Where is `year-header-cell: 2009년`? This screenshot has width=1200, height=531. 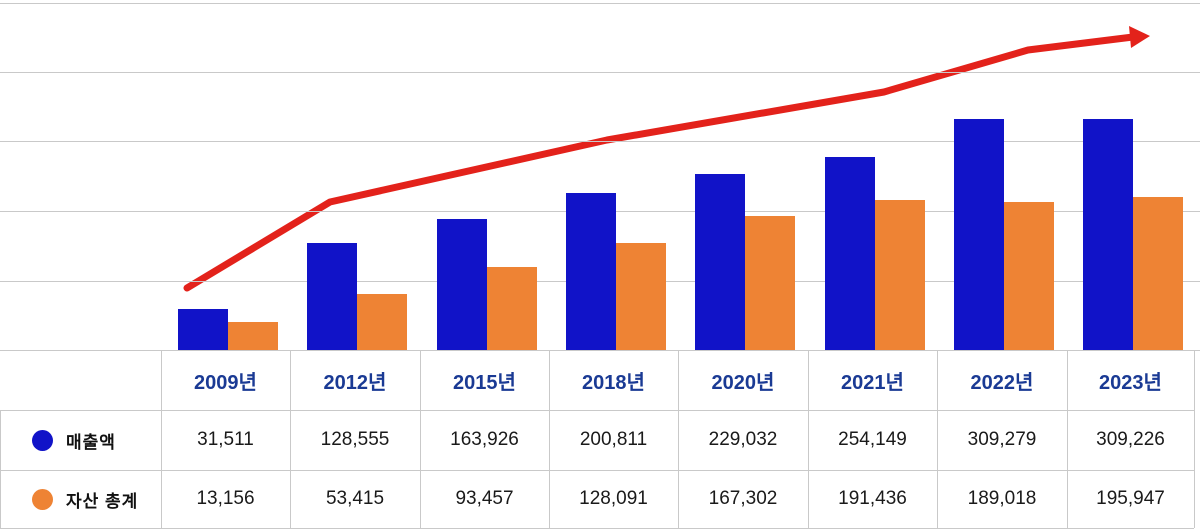
year-header-cell: 2009년 is located at coordinates (225, 382).